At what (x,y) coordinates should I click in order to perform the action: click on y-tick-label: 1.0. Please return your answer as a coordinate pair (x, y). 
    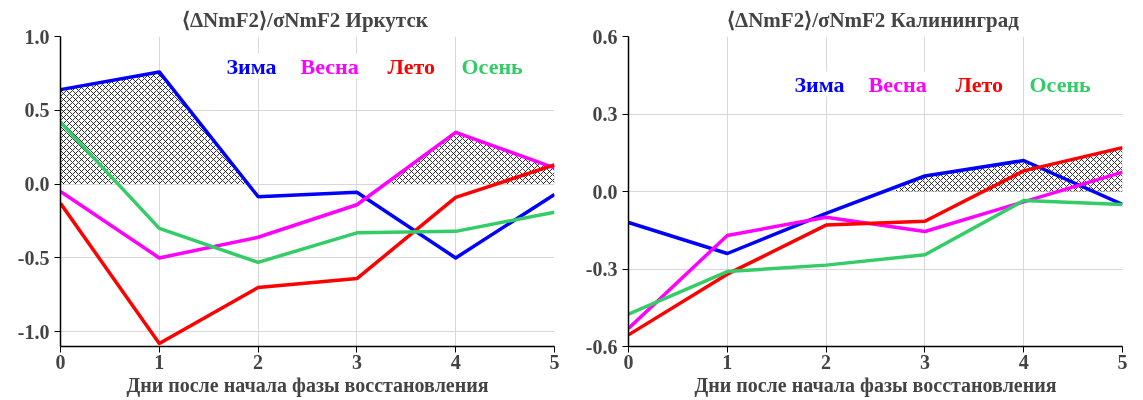
    Looking at the image, I should click on (37, 36).